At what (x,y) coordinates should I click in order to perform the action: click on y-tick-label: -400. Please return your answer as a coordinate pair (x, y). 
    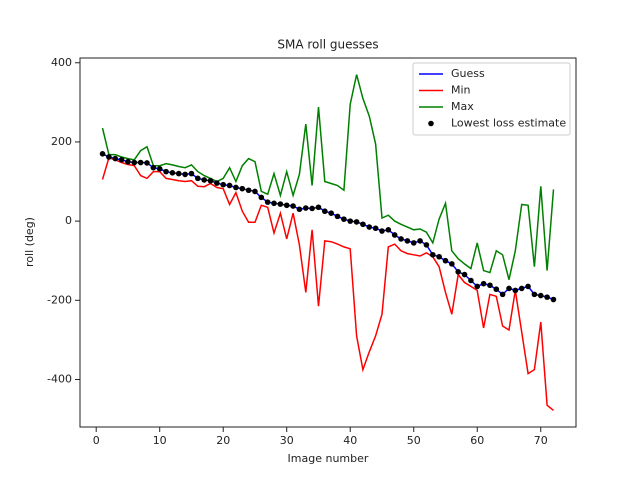
    Looking at the image, I should click on (59, 378).